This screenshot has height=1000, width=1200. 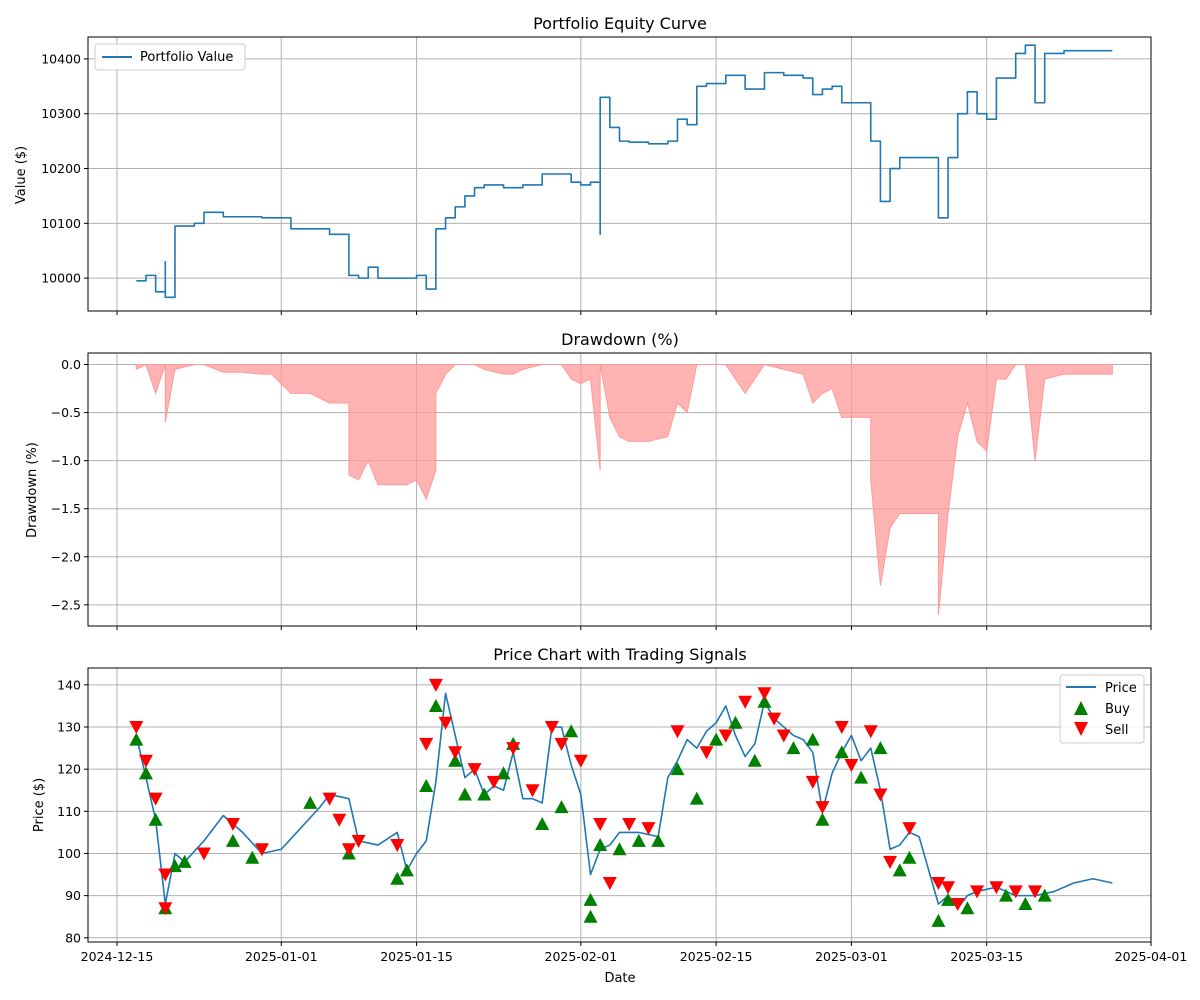 I want to click on price-x-axis-label: Date, so click(x=619, y=978).